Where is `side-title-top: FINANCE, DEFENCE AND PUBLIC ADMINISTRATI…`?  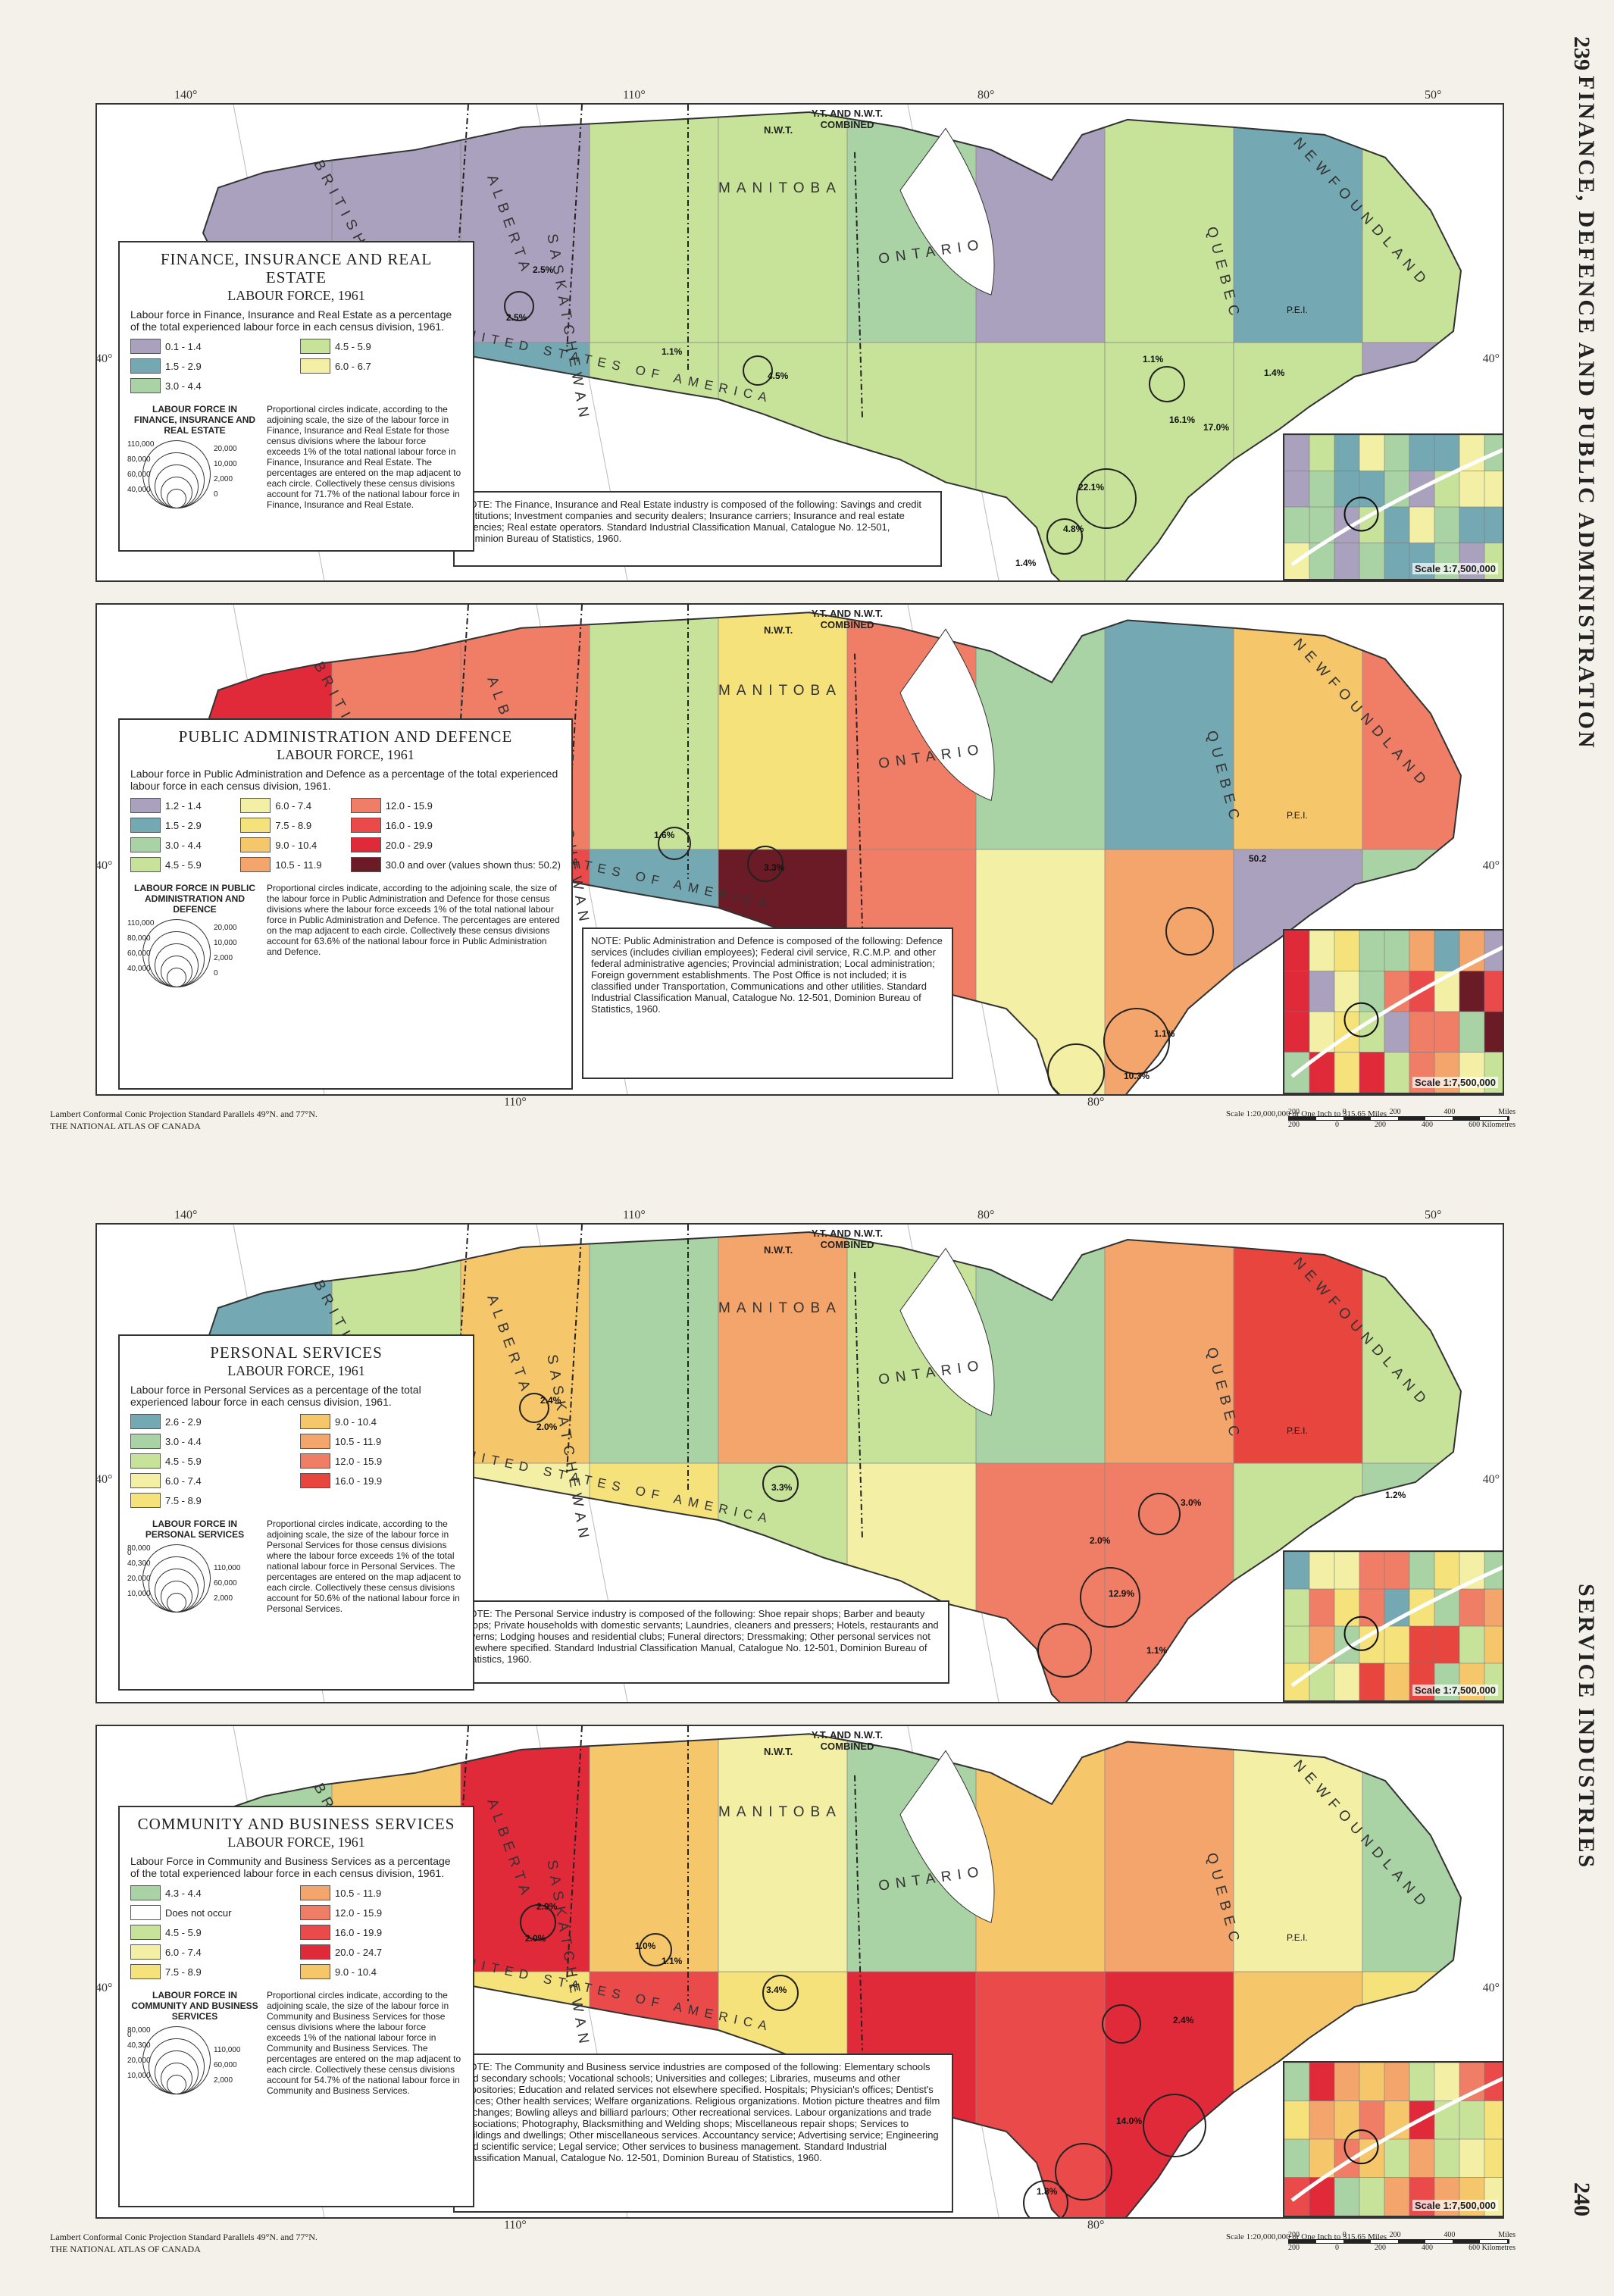
side-title-top: FINANCE, DEFENCE AND PUBLIC ADMINISTRATI… is located at coordinates (1586, 413).